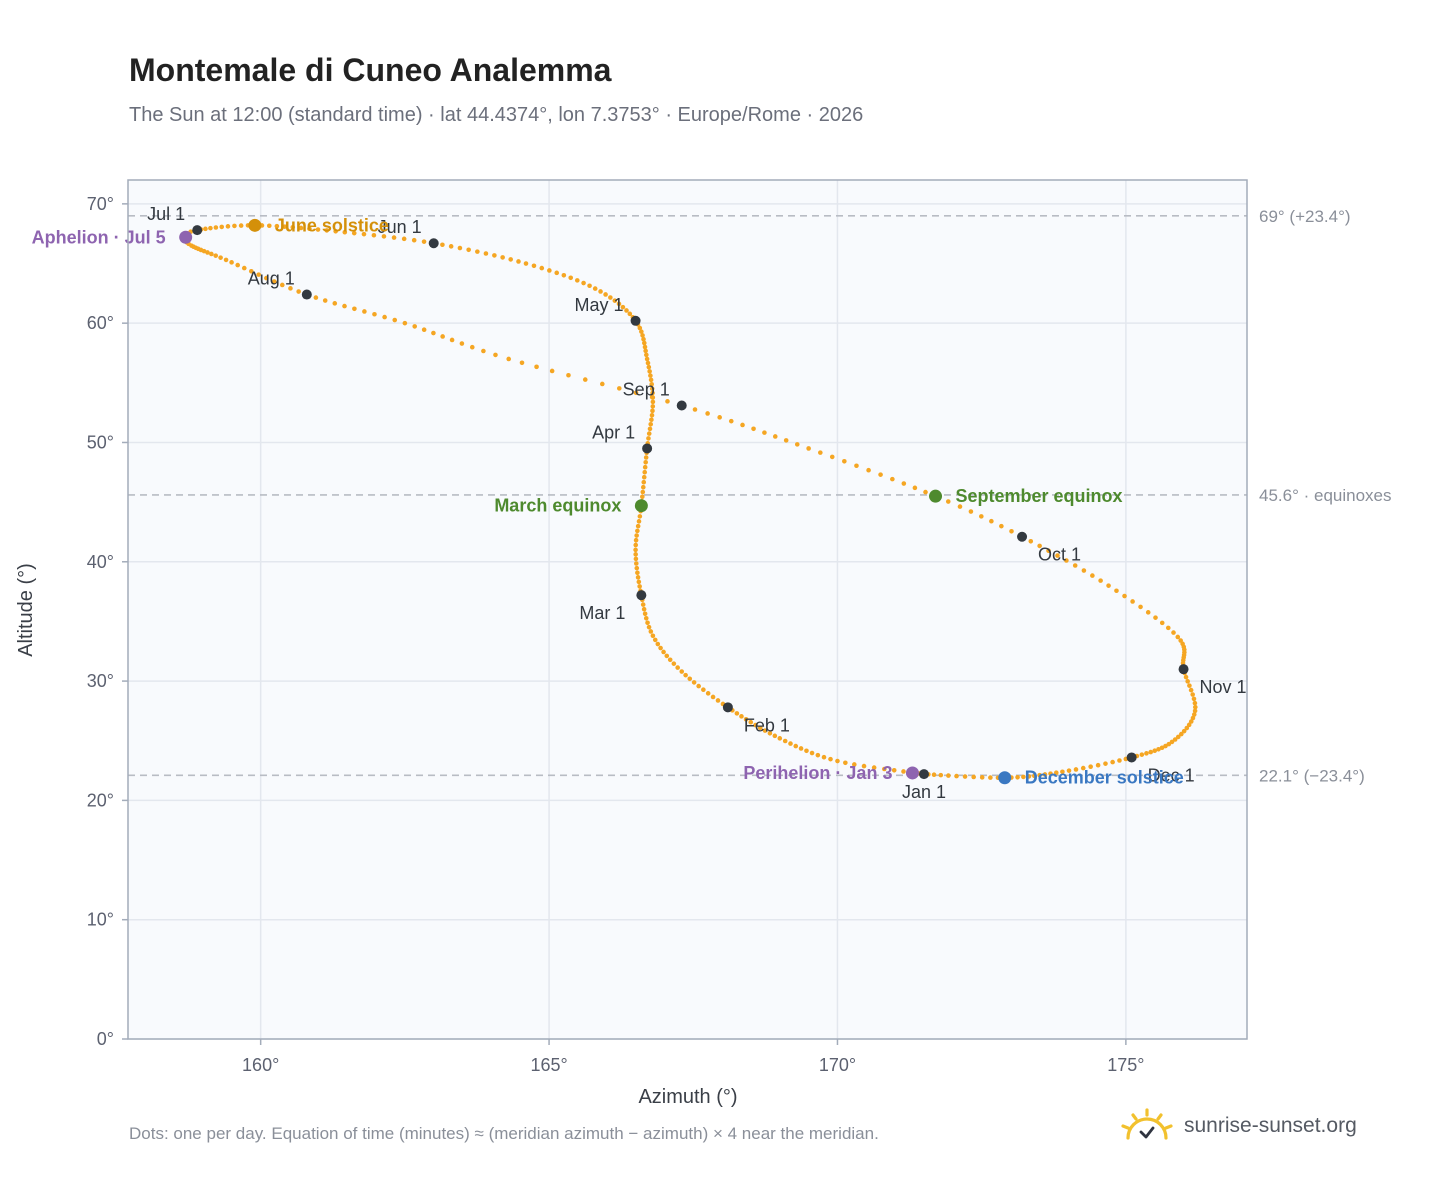 This screenshot has height=1188, width=1448. I want to click on event-label-march-equinox: March equinox, so click(557, 506).